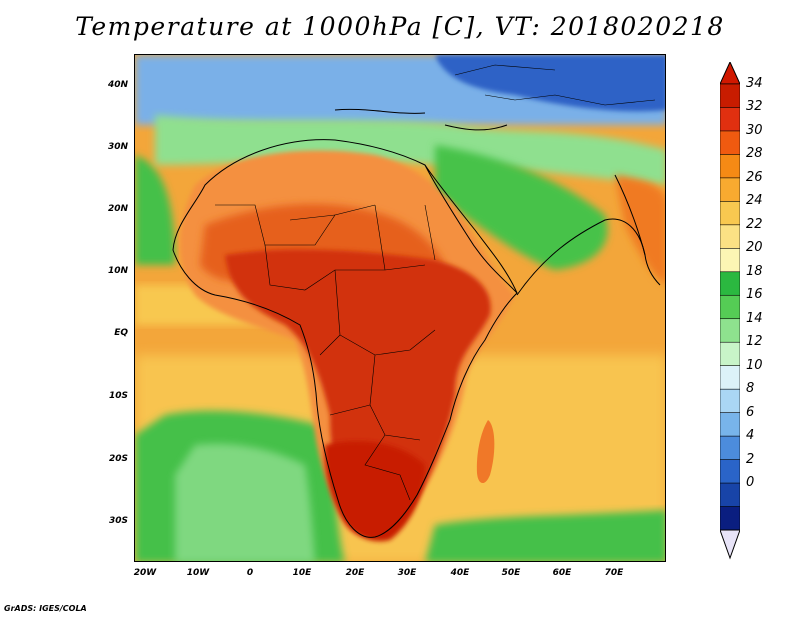 The height and width of the screenshot is (618, 800). Describe the element at coordinates (250, 573) in the screenshot. I see `lon-tick-label: 0` at that location.